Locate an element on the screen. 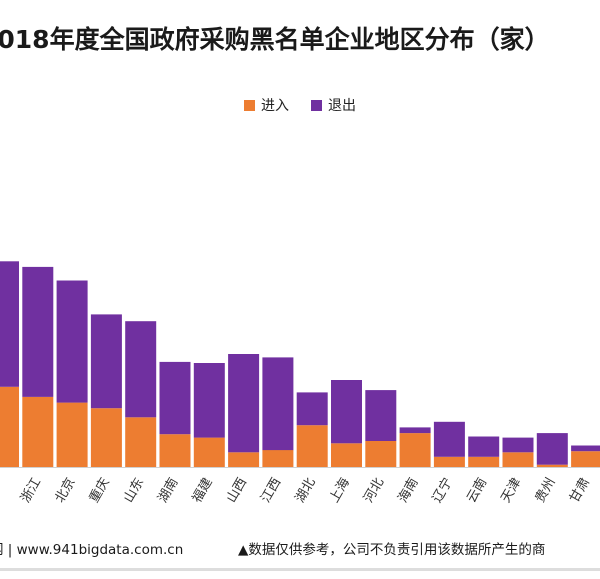  x-tick-label: 北京 is located at coordinates (66, 491).